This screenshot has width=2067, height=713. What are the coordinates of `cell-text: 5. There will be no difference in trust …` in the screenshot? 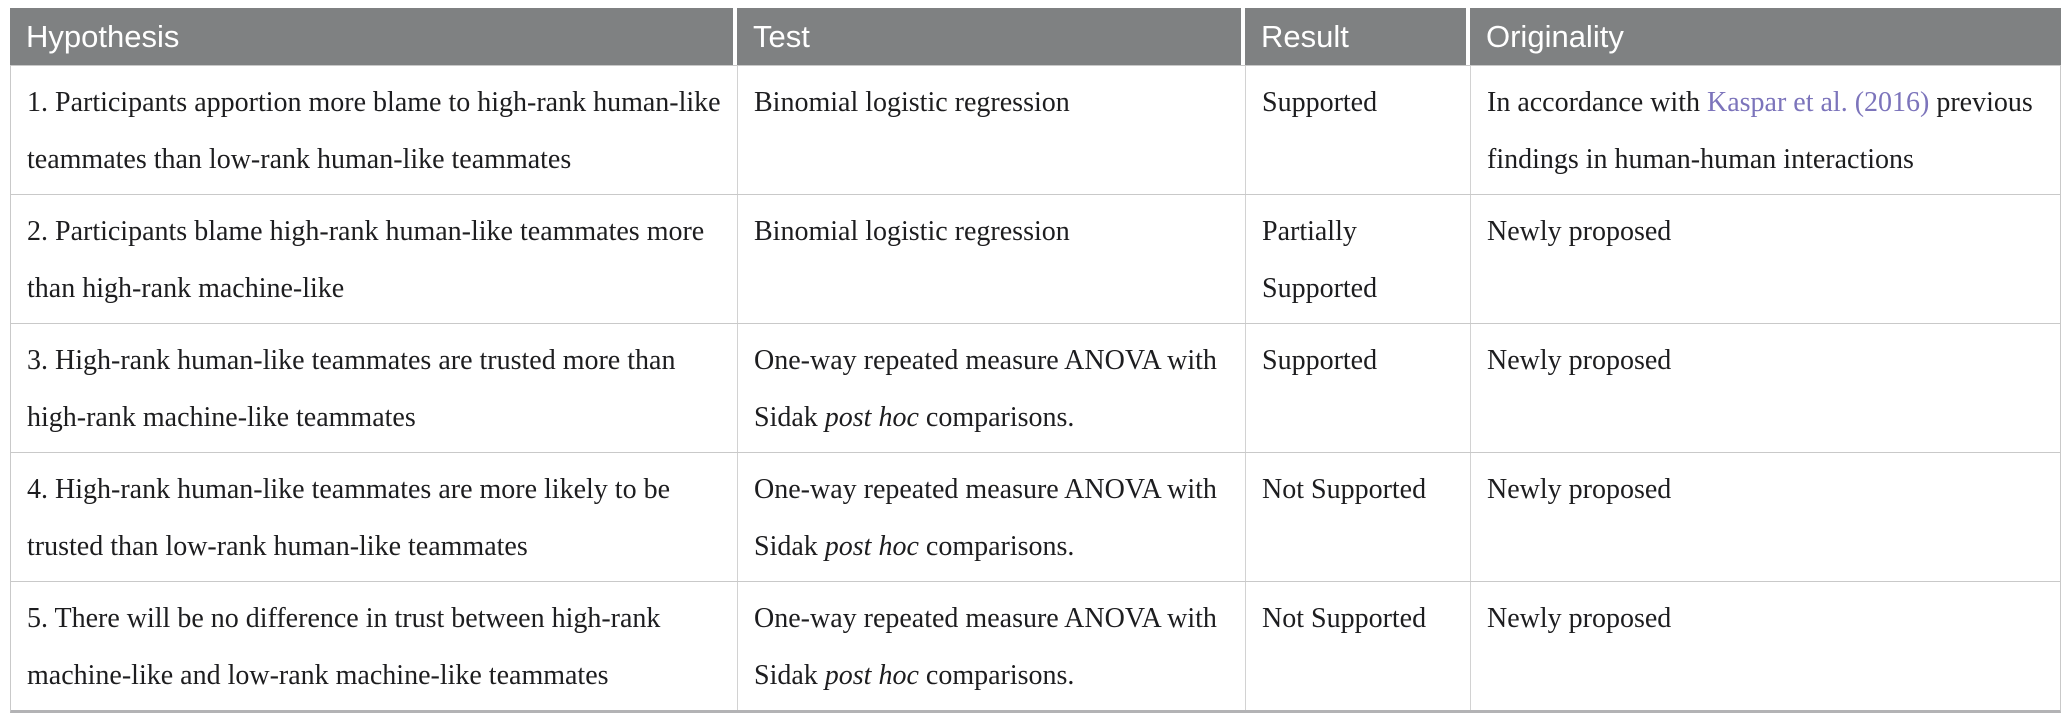 It's located at (344, 647).